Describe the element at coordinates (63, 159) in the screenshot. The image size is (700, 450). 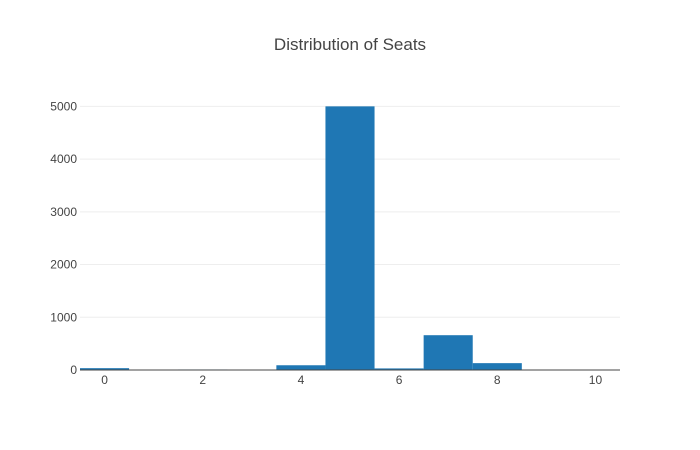
I see `y-tick-label: 4000` at that location.